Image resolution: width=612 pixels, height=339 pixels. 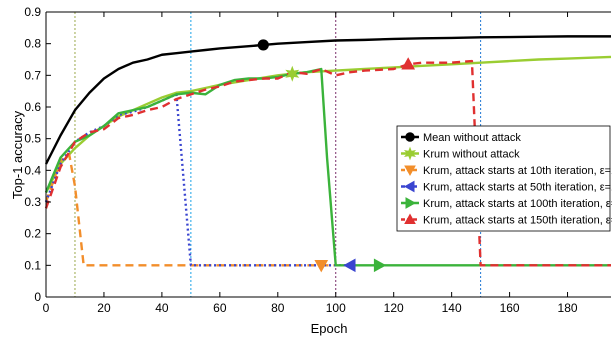 I want to click on x-tick-label: 180, so click(x=568, y=308).